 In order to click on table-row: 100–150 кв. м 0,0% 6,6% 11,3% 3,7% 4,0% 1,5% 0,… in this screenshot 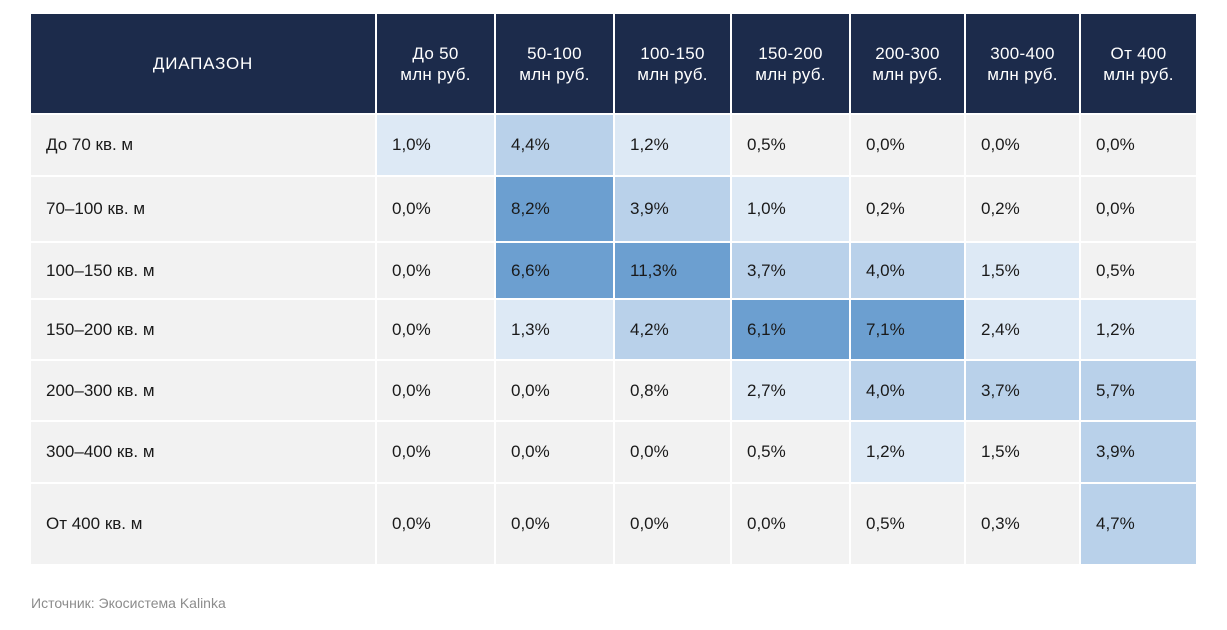, I will do `click(613, 271)`.